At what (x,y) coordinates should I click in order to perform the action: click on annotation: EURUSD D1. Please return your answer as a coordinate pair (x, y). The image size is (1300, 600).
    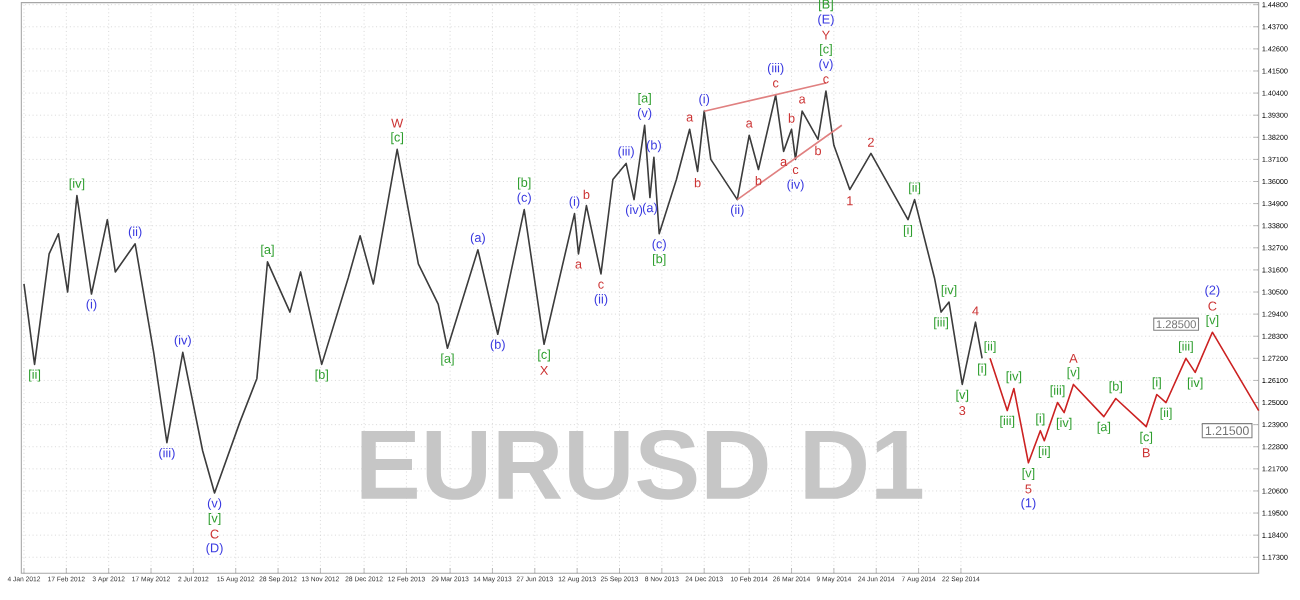
    Looking at the image, I should click on (642, 464).